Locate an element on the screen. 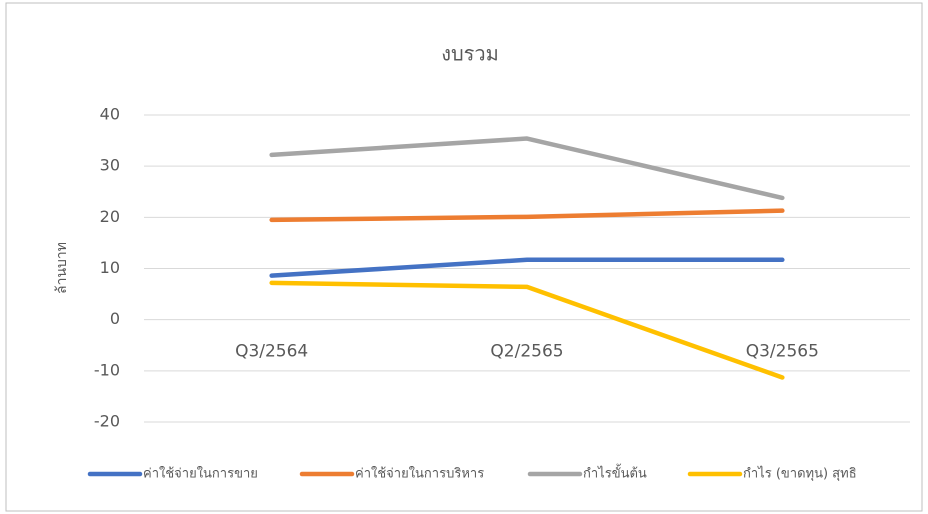 The width and height of the screenshot is (928, 514). y-tick-label: -20 is located at coordinates (107, 421).